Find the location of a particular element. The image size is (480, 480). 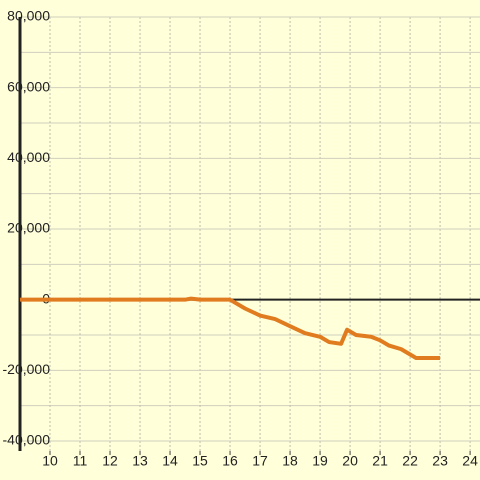

y-tick-label: 40,000 is located at coordinates (28, 157).